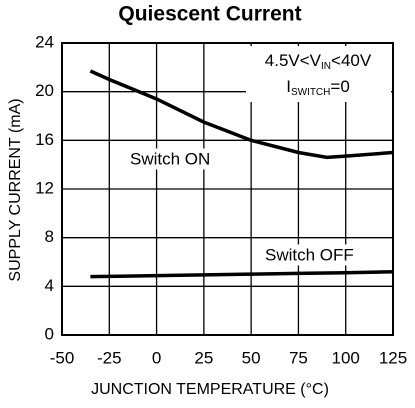 Image resolution: width=415 pixels, height=408 pixels. I want to click on annotation-part: I, so click(288, 86).